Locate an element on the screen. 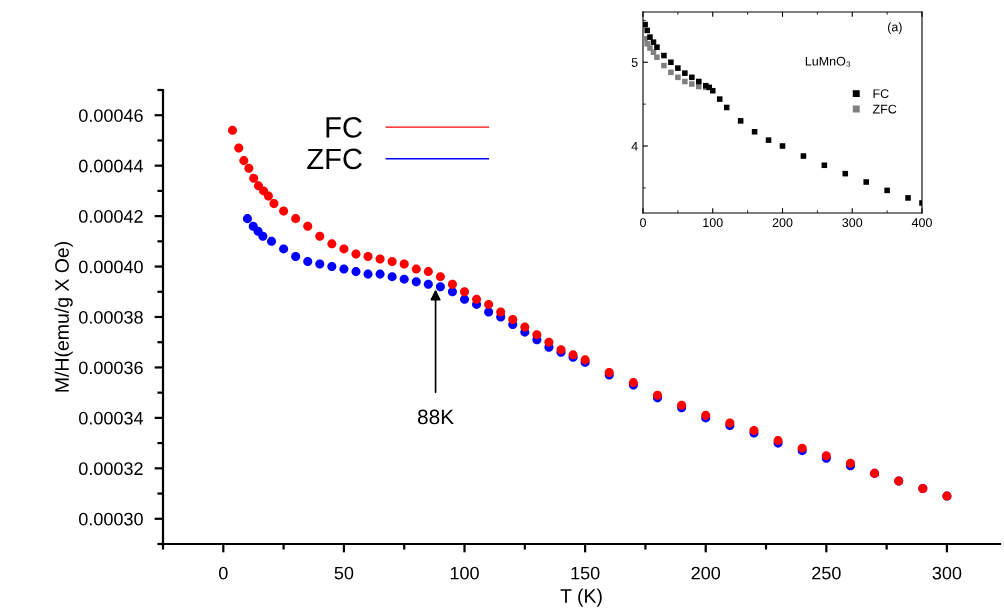 This screenshot has width=1004, height=614. y-tick-label: 0.00040 is located at coordinates (111, 267).